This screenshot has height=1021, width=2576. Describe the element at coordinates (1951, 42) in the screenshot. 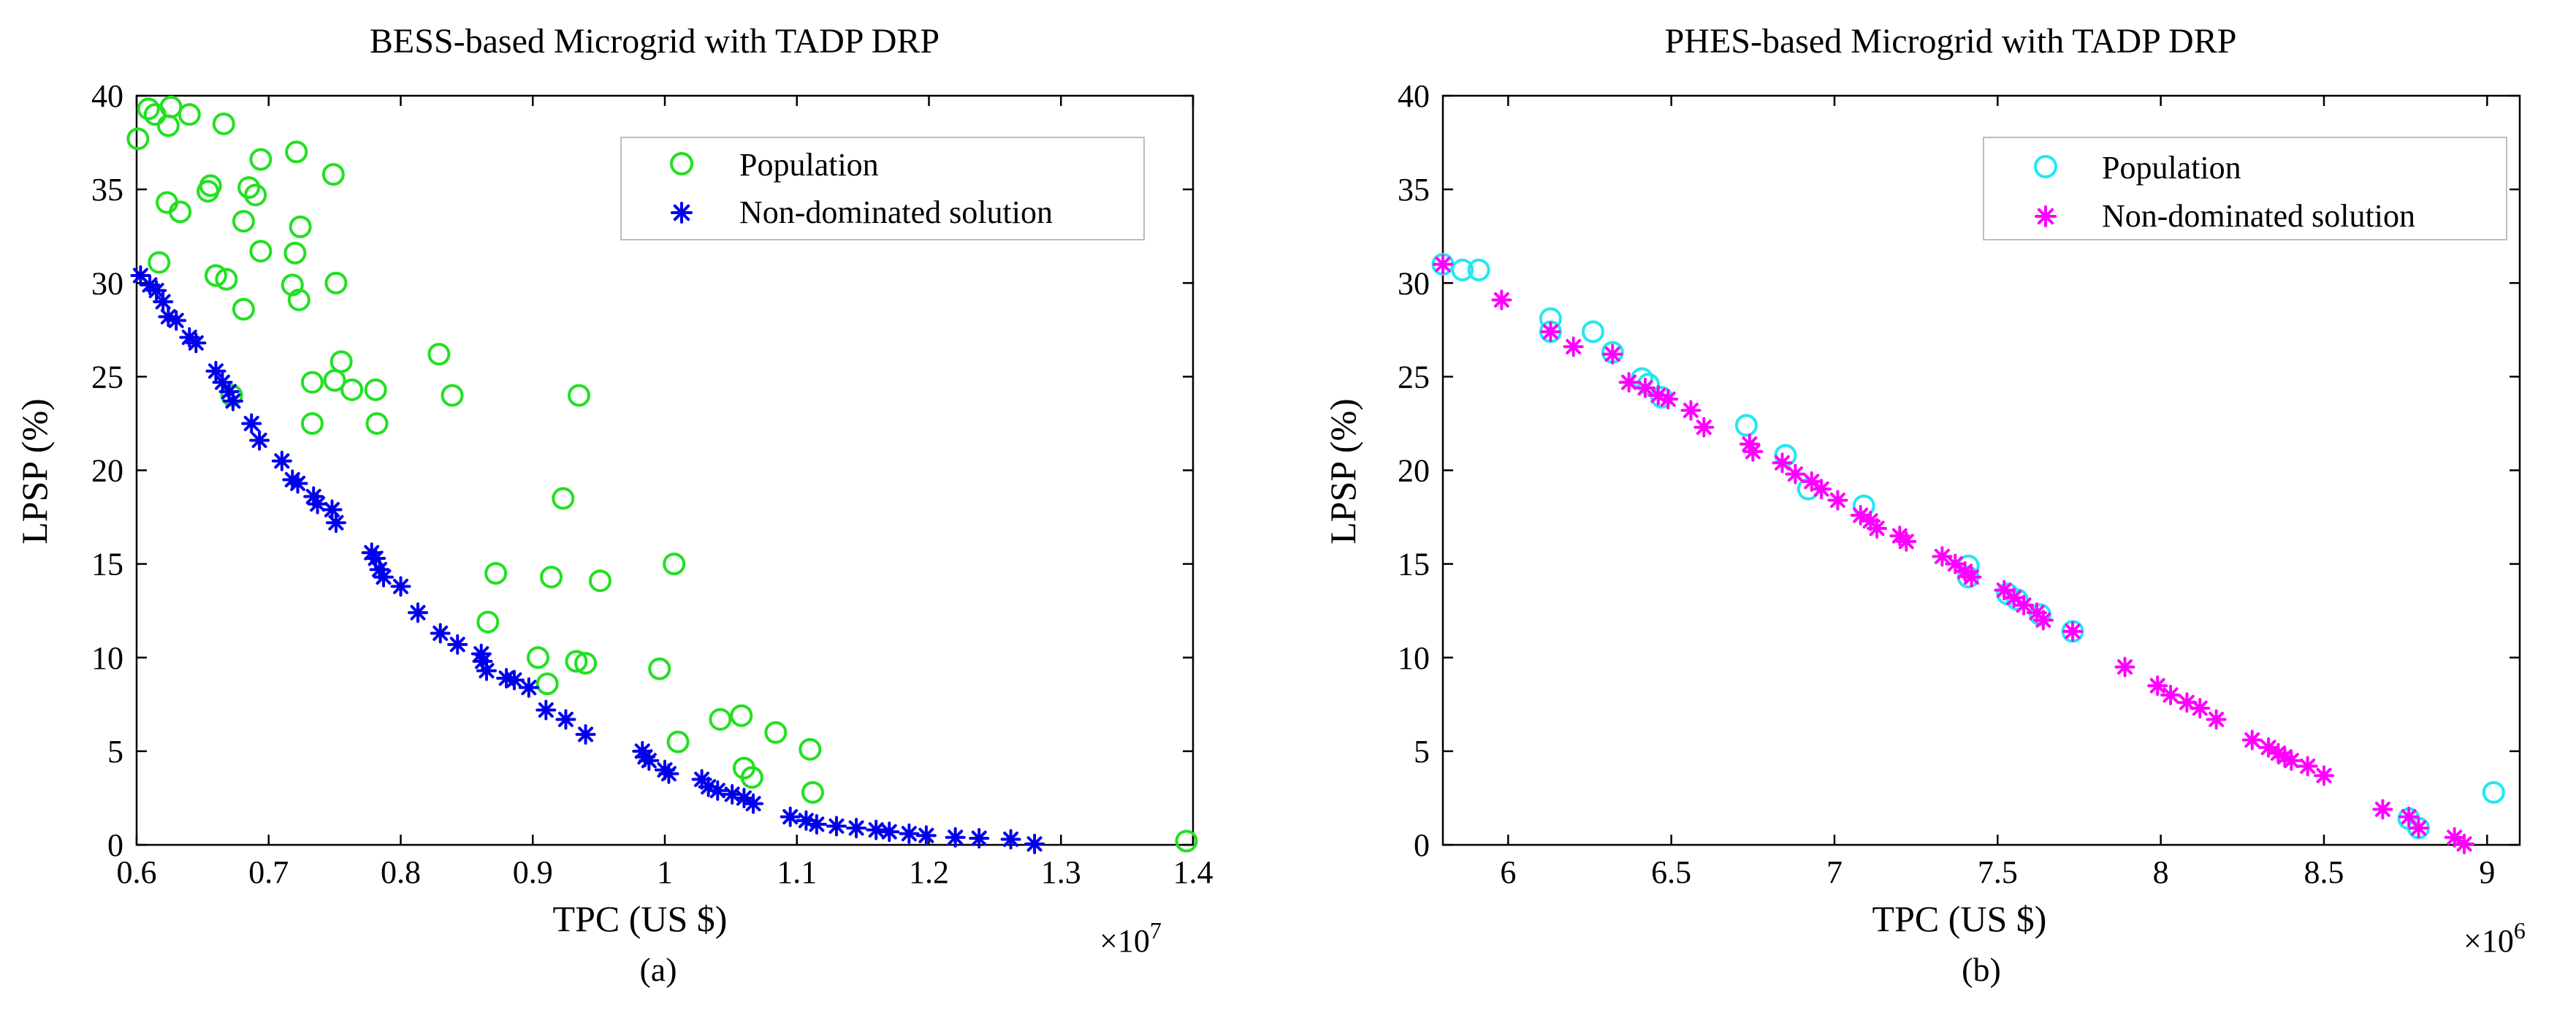

I see `chart-b-title: PHES-based Microgrid with TADP DRP` at that location.